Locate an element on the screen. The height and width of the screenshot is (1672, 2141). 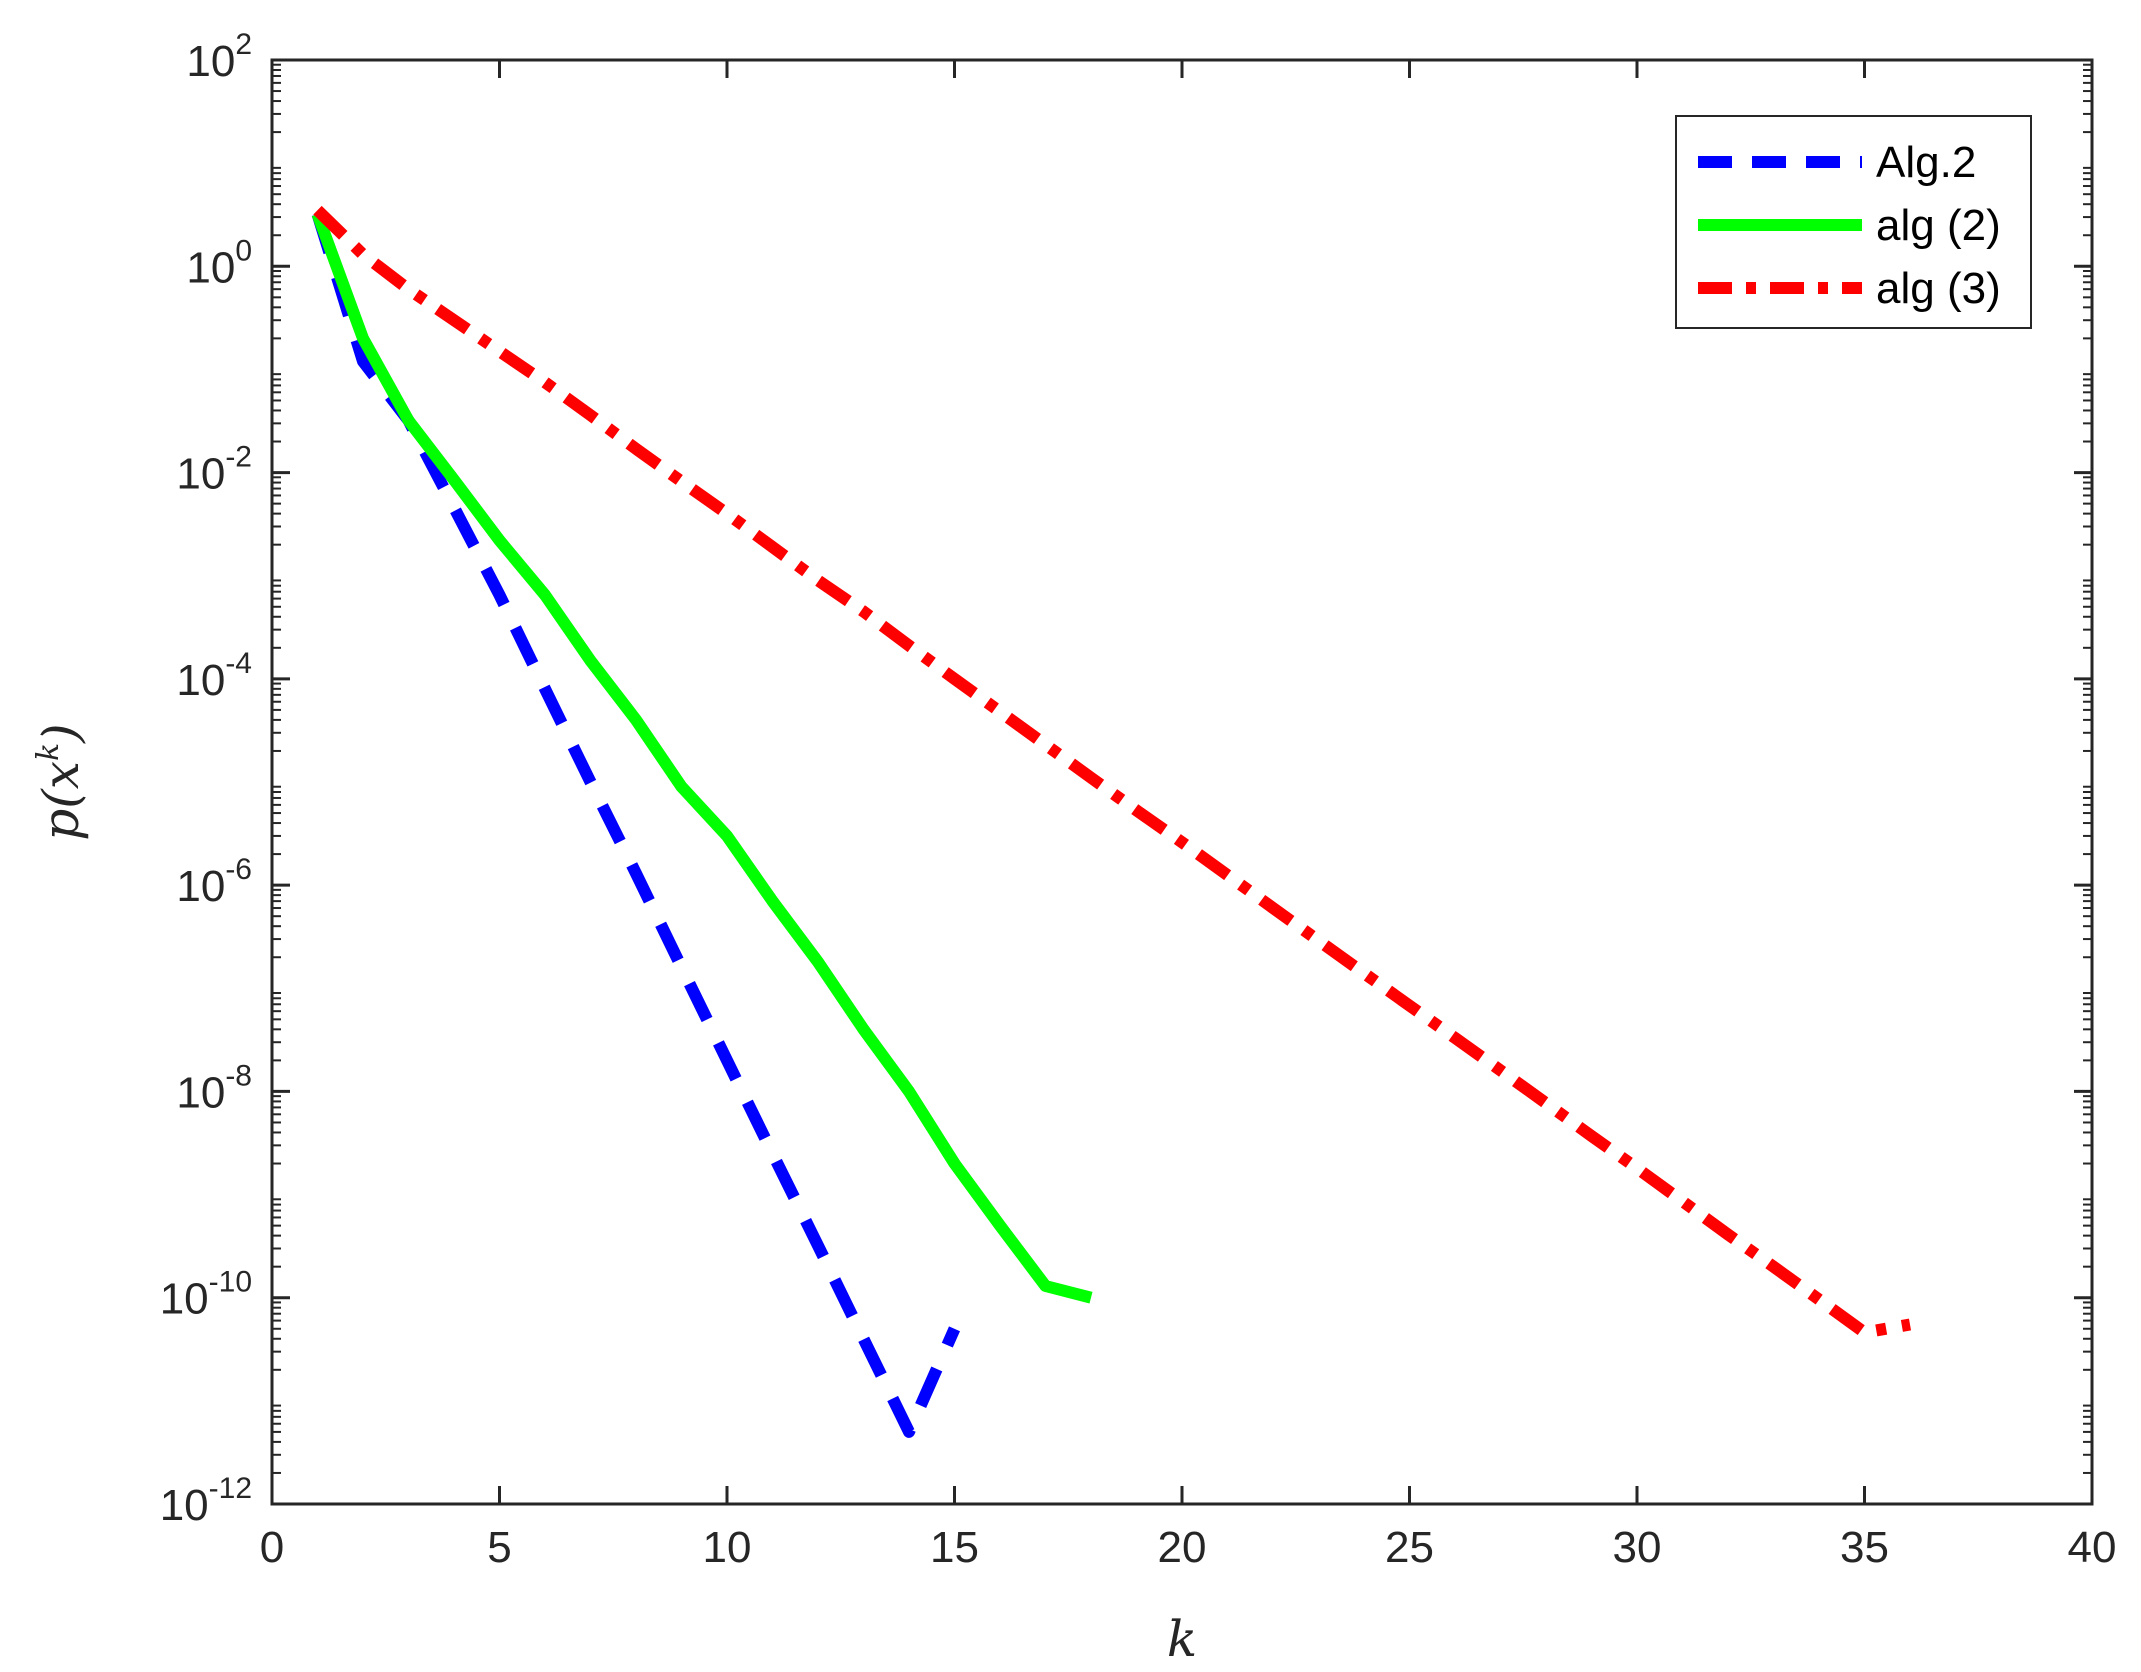
y-tick-label: 10⁰ is located at coordinates (219, 263).